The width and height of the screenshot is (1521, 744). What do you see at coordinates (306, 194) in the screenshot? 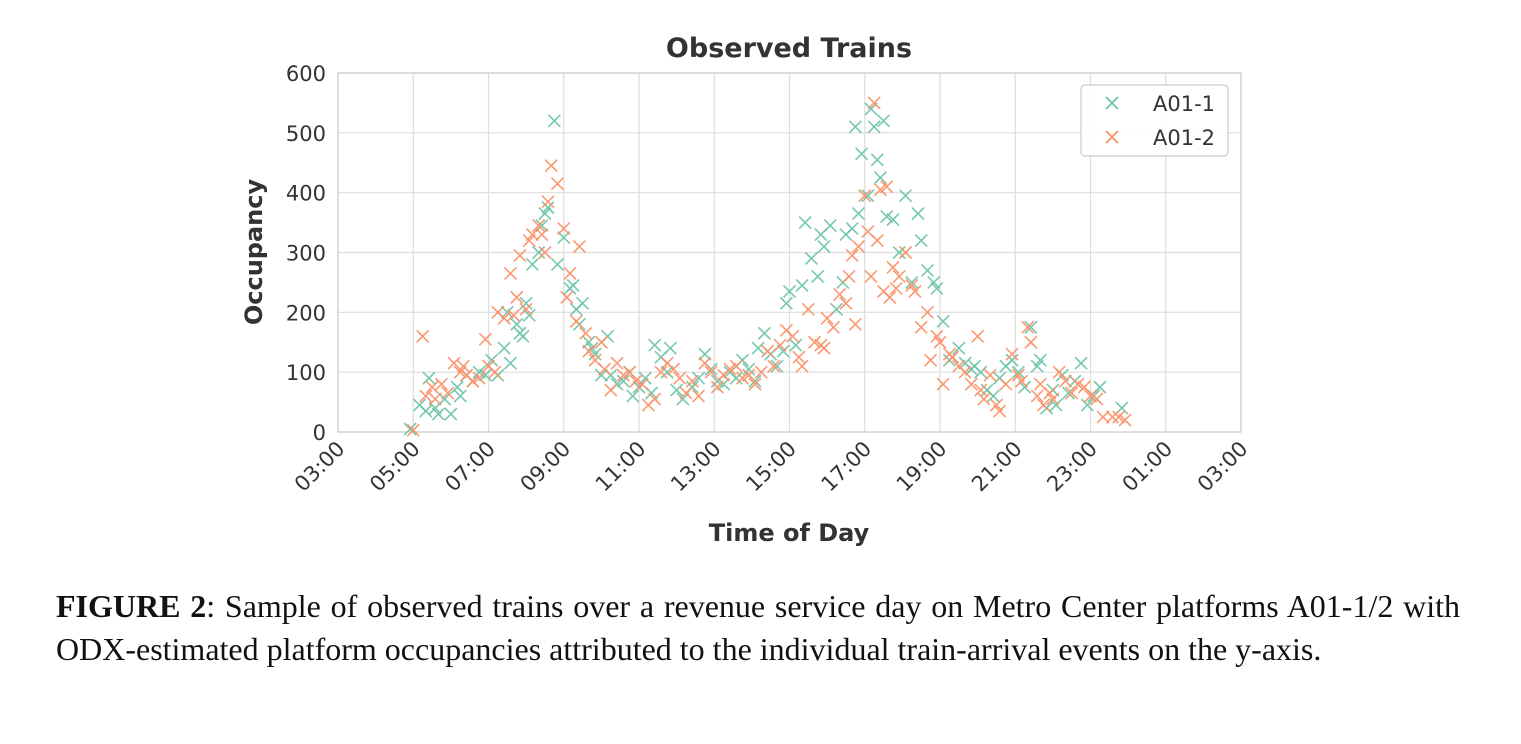
I see `y-tick-label: 400` at bounding box center [306, 194].